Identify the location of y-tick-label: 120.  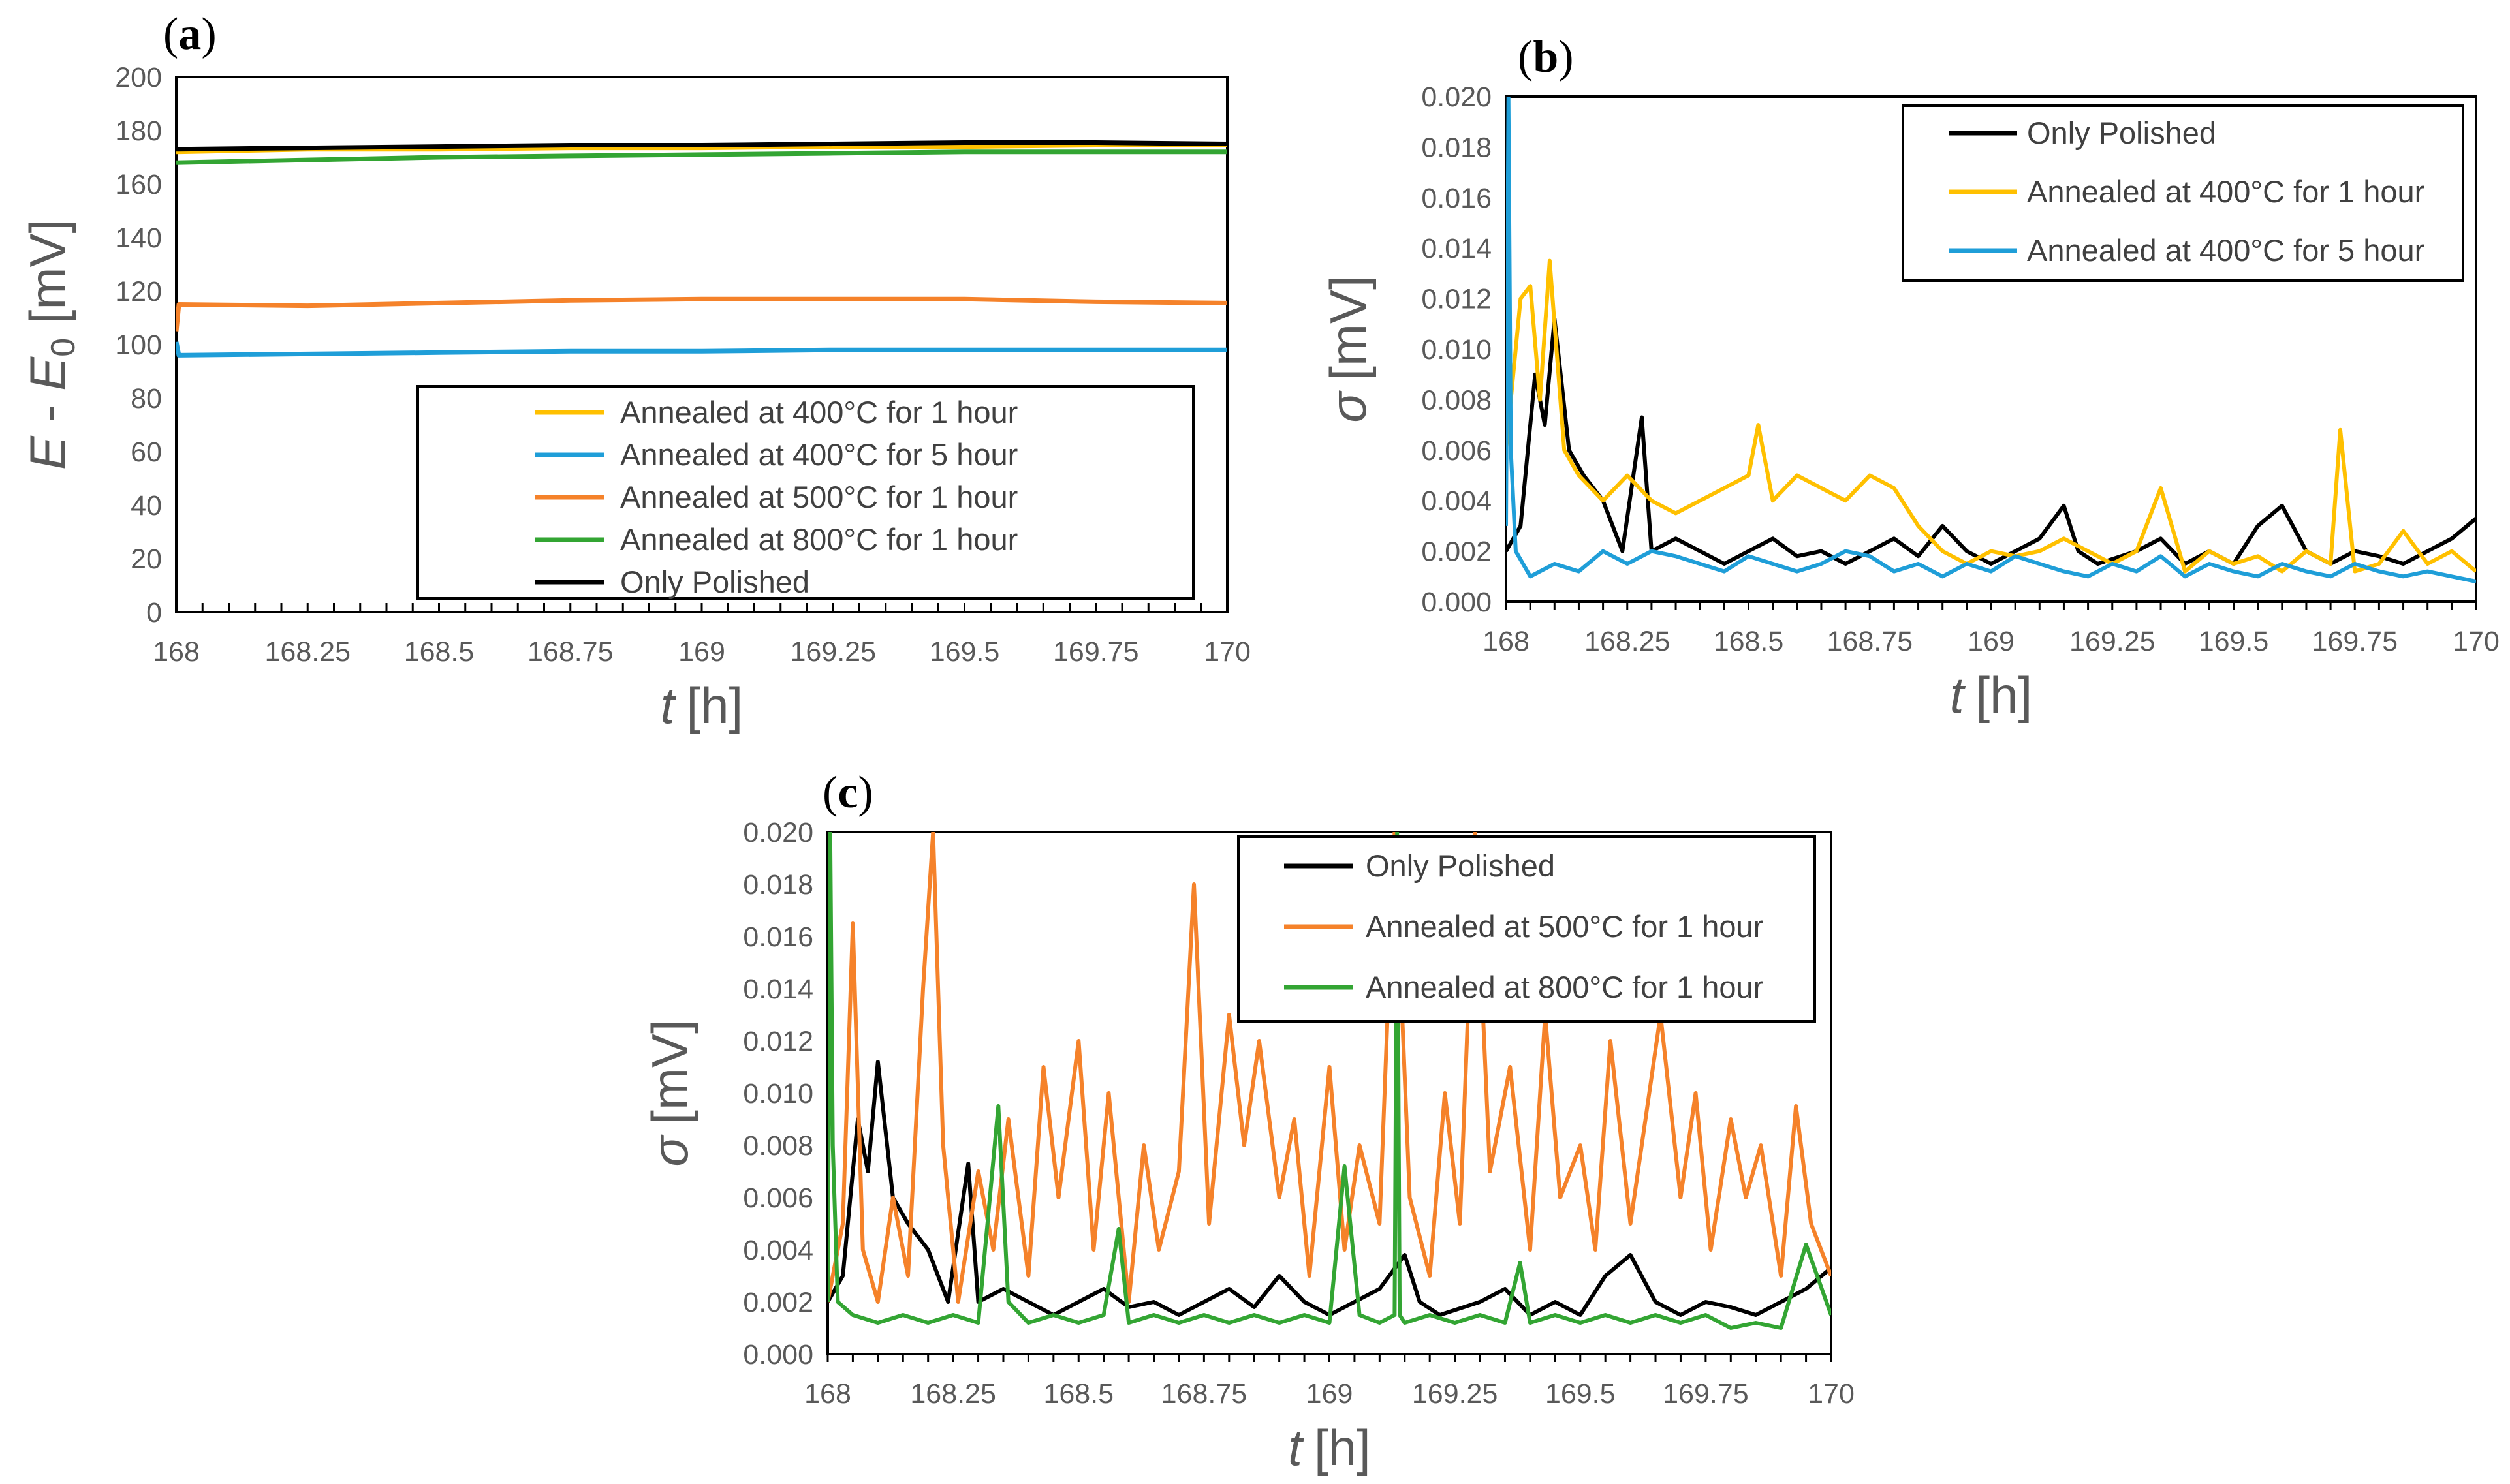
(138, 291).